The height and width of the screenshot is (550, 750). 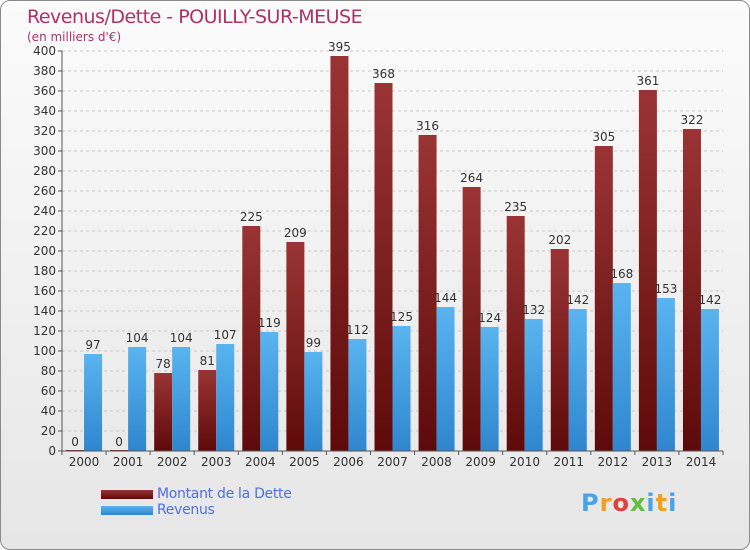 What do you see at coordinates (44, 311) in the screenshot?
I see `y-tick-label: 140` at bounding box center [44, 311].